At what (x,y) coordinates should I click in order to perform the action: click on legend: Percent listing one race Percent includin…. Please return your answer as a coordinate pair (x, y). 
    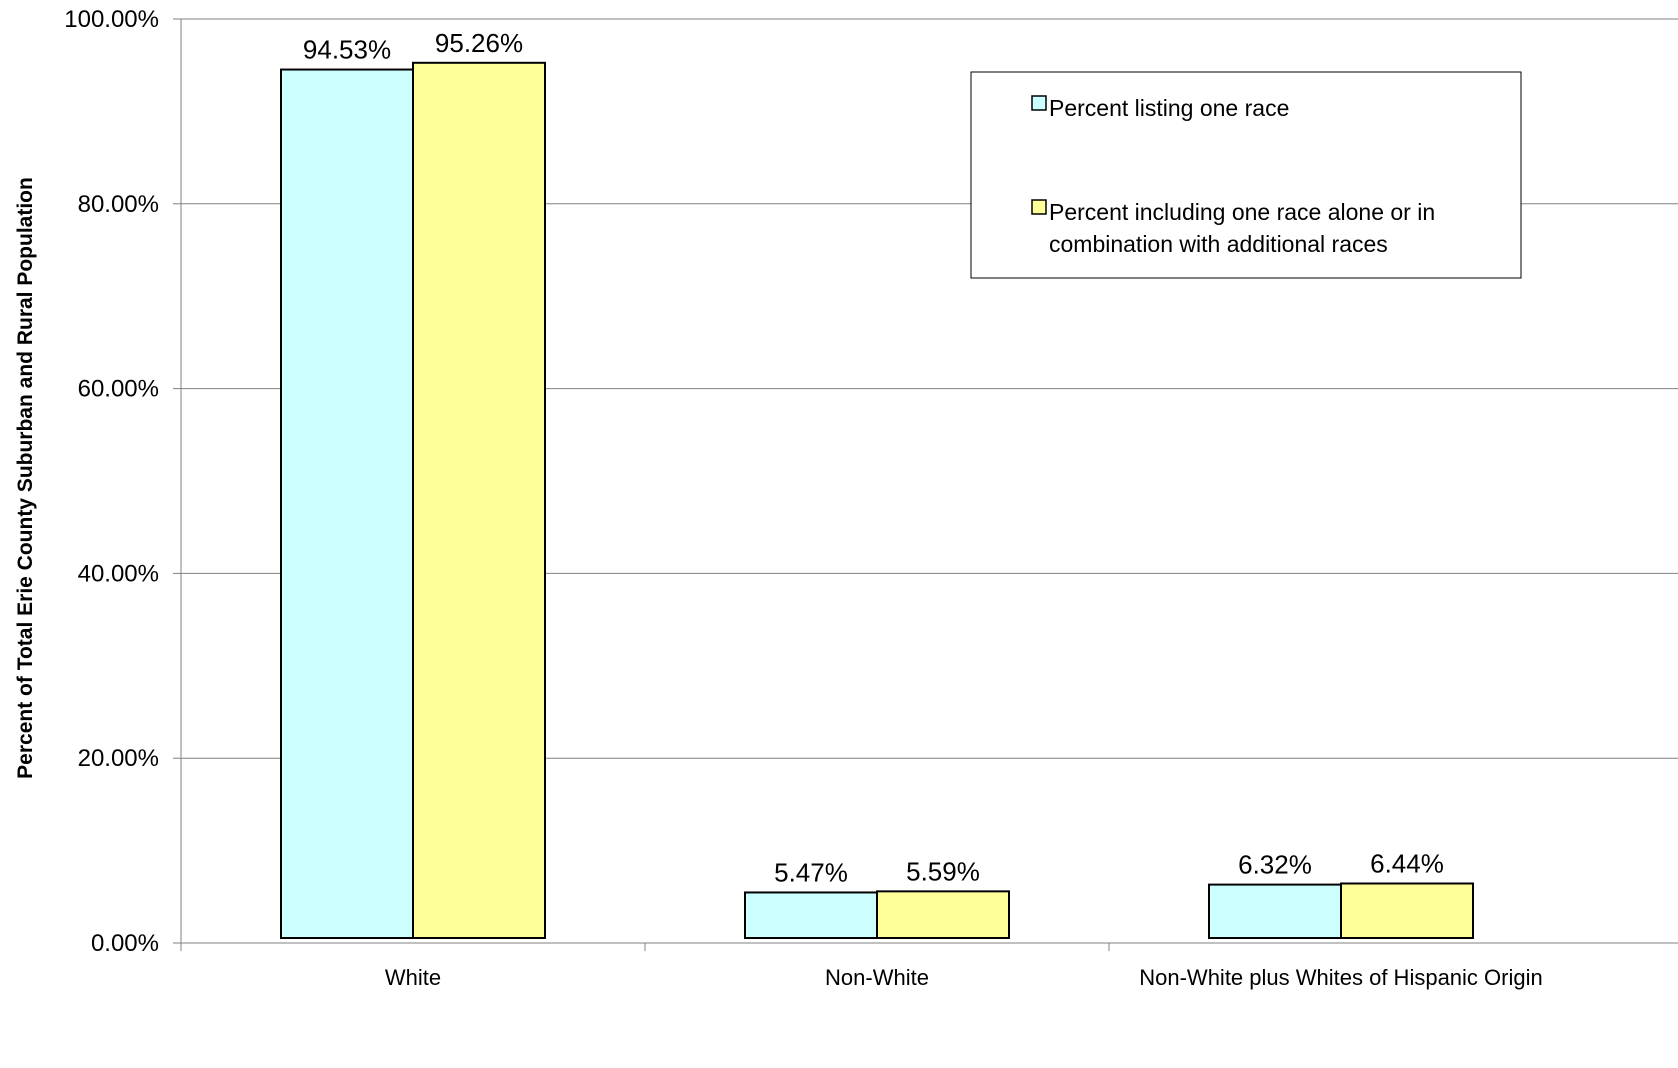
    Looking at the image, I should click on (1246, 175).